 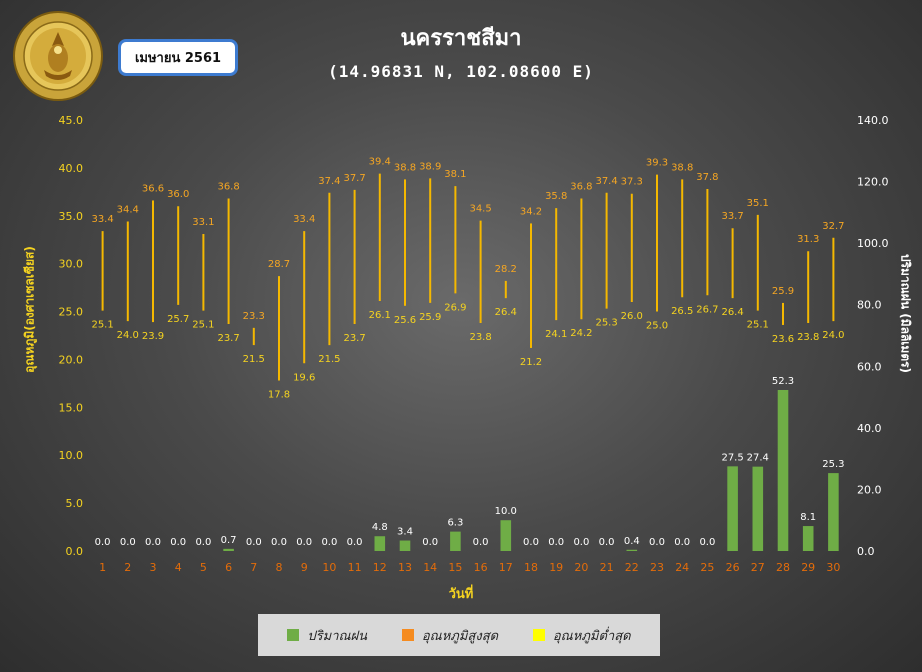 What do you see at coordinates (355, 567) in the screenshot?
I see `x-tick-label: 11` at bounding box center [355, 567].